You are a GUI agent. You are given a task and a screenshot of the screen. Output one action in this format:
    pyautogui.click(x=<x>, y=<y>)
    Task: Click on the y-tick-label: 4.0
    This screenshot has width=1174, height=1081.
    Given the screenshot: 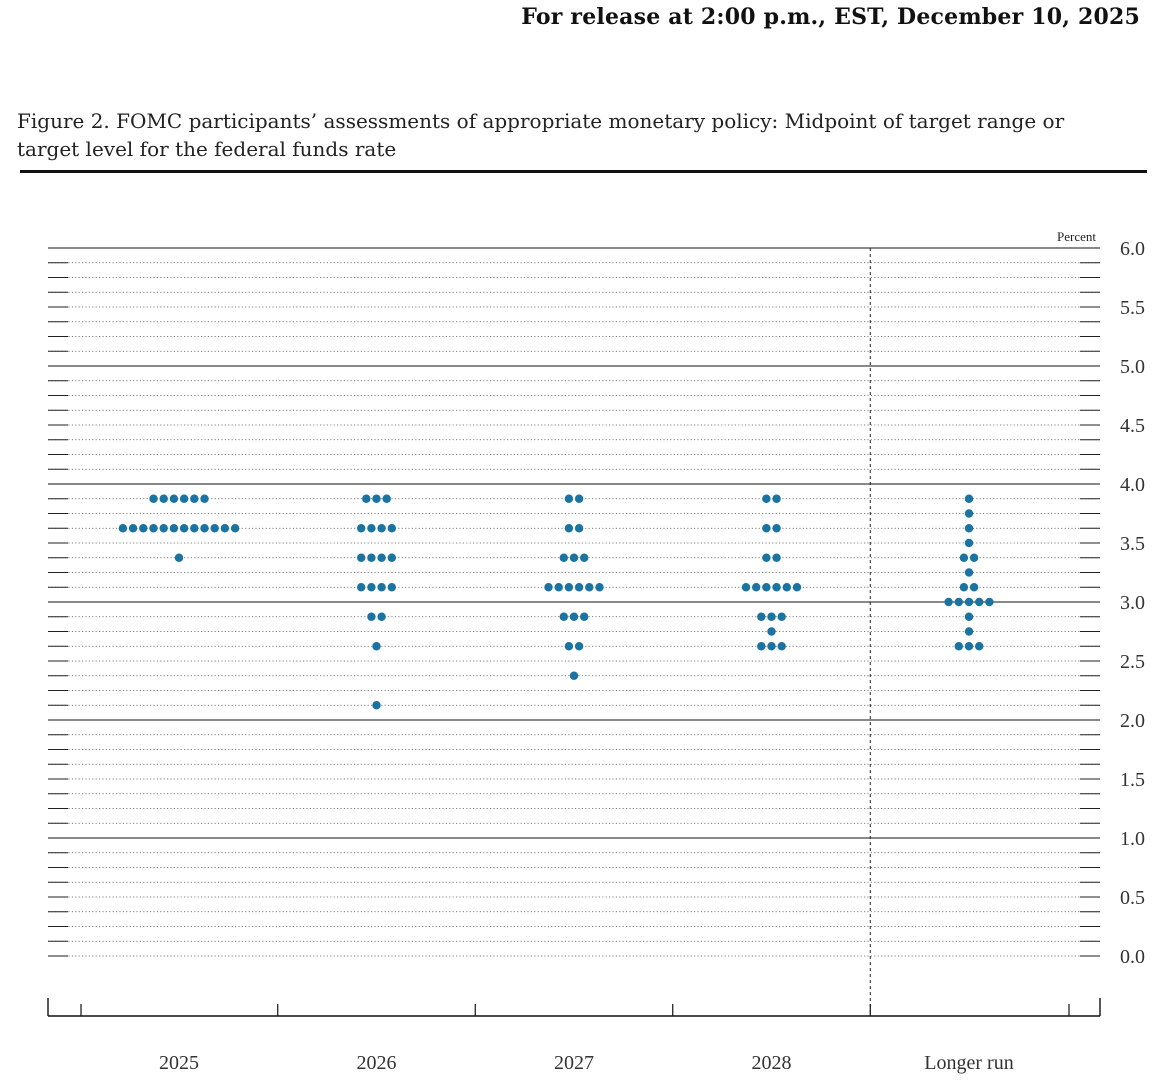 What is the action you would take?
    pyautogui.click(x=1132, y=485)
    